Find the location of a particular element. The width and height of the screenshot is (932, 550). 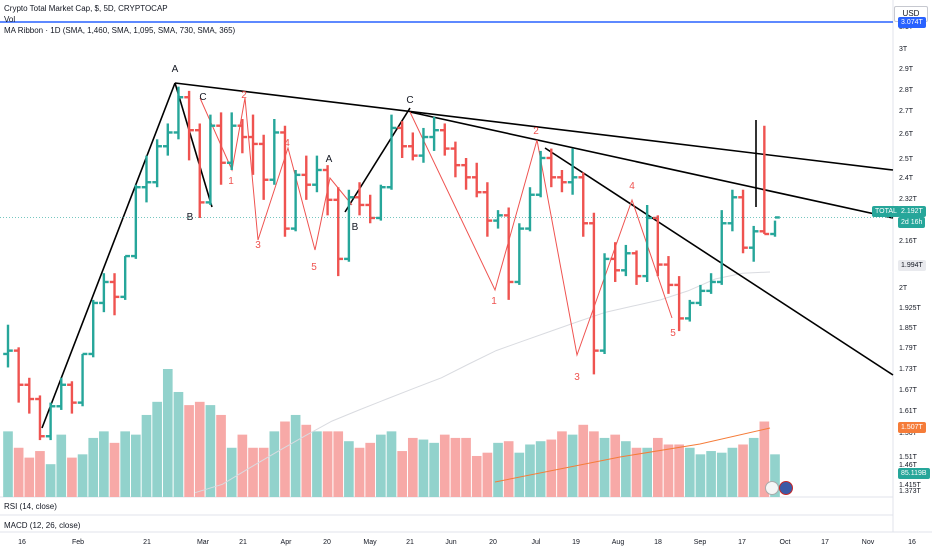

price-tick-label: 1.373T is located at coordinates (910, 491).